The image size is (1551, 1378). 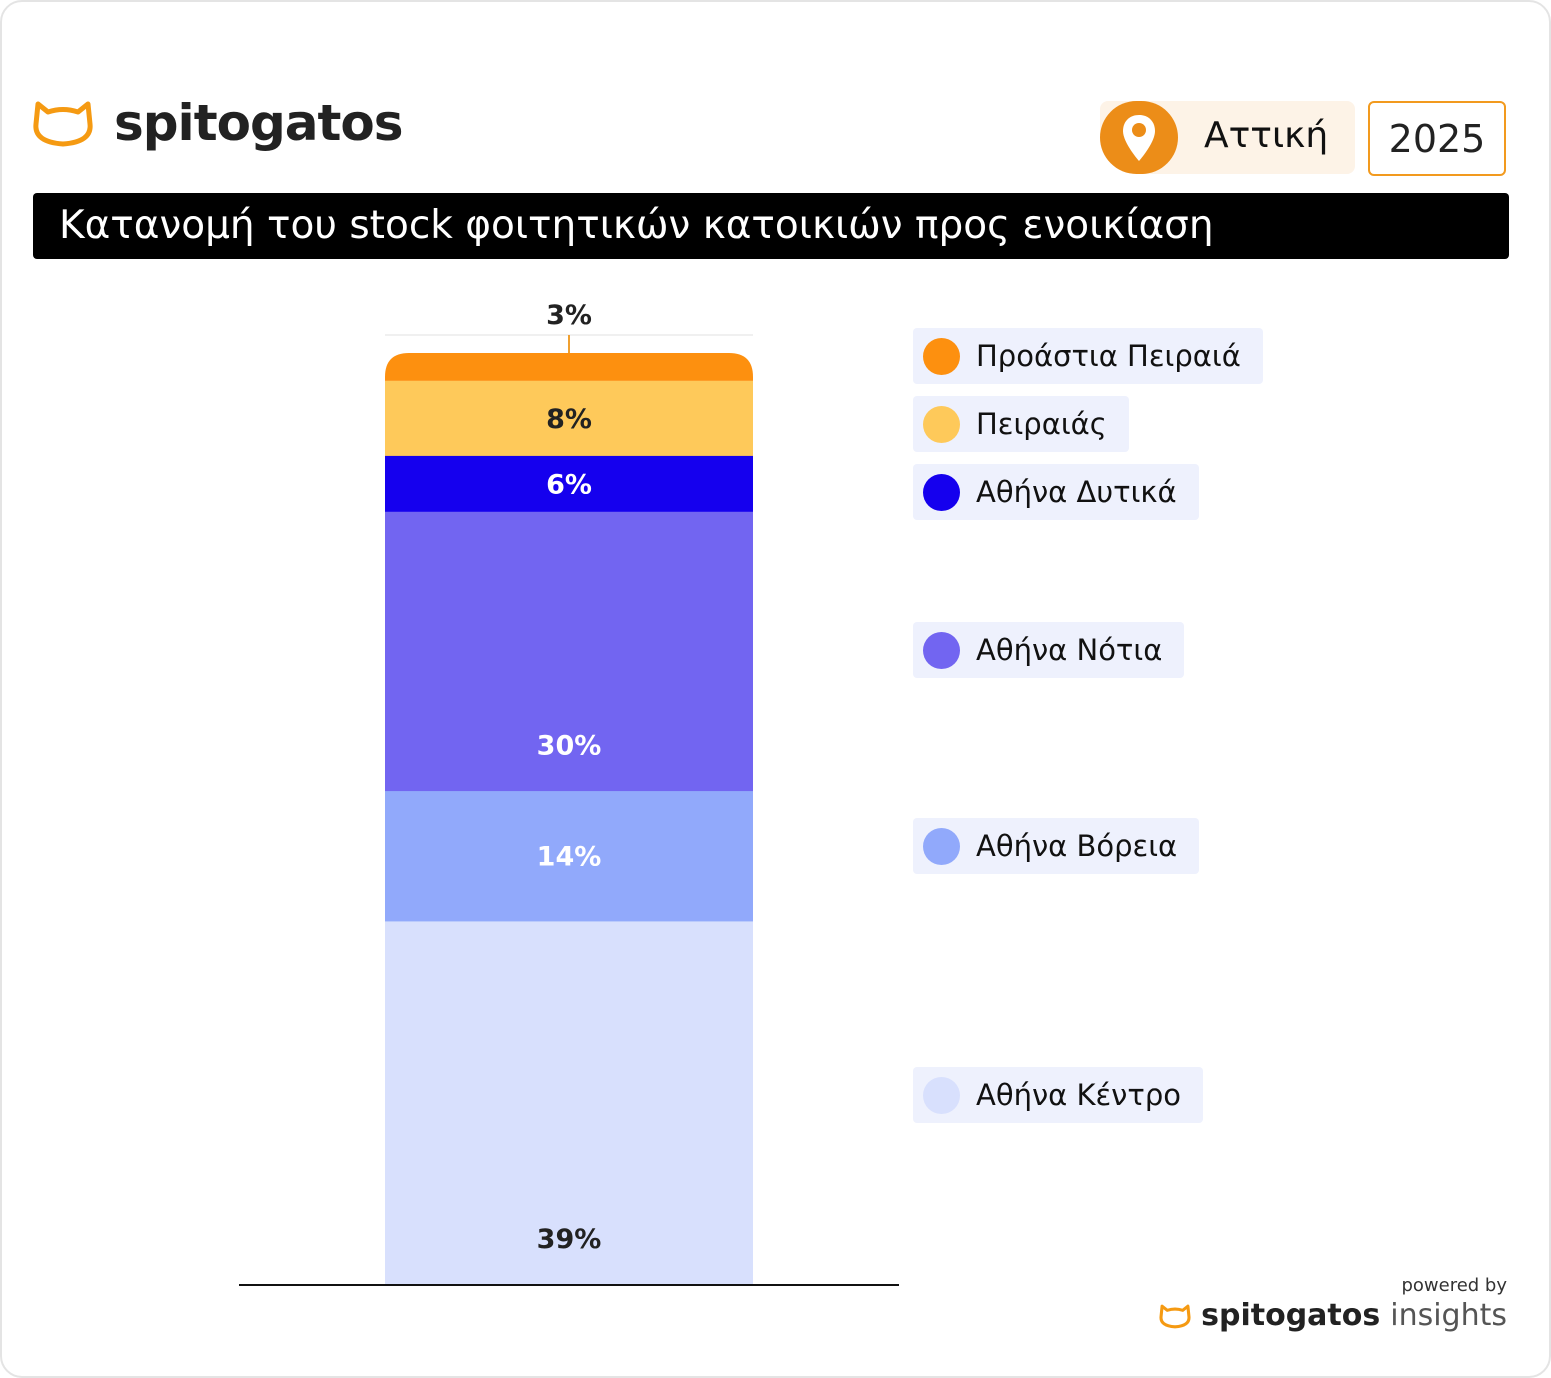 I want to click on brand-logo: spitogatos, so click(x=217, y=123).